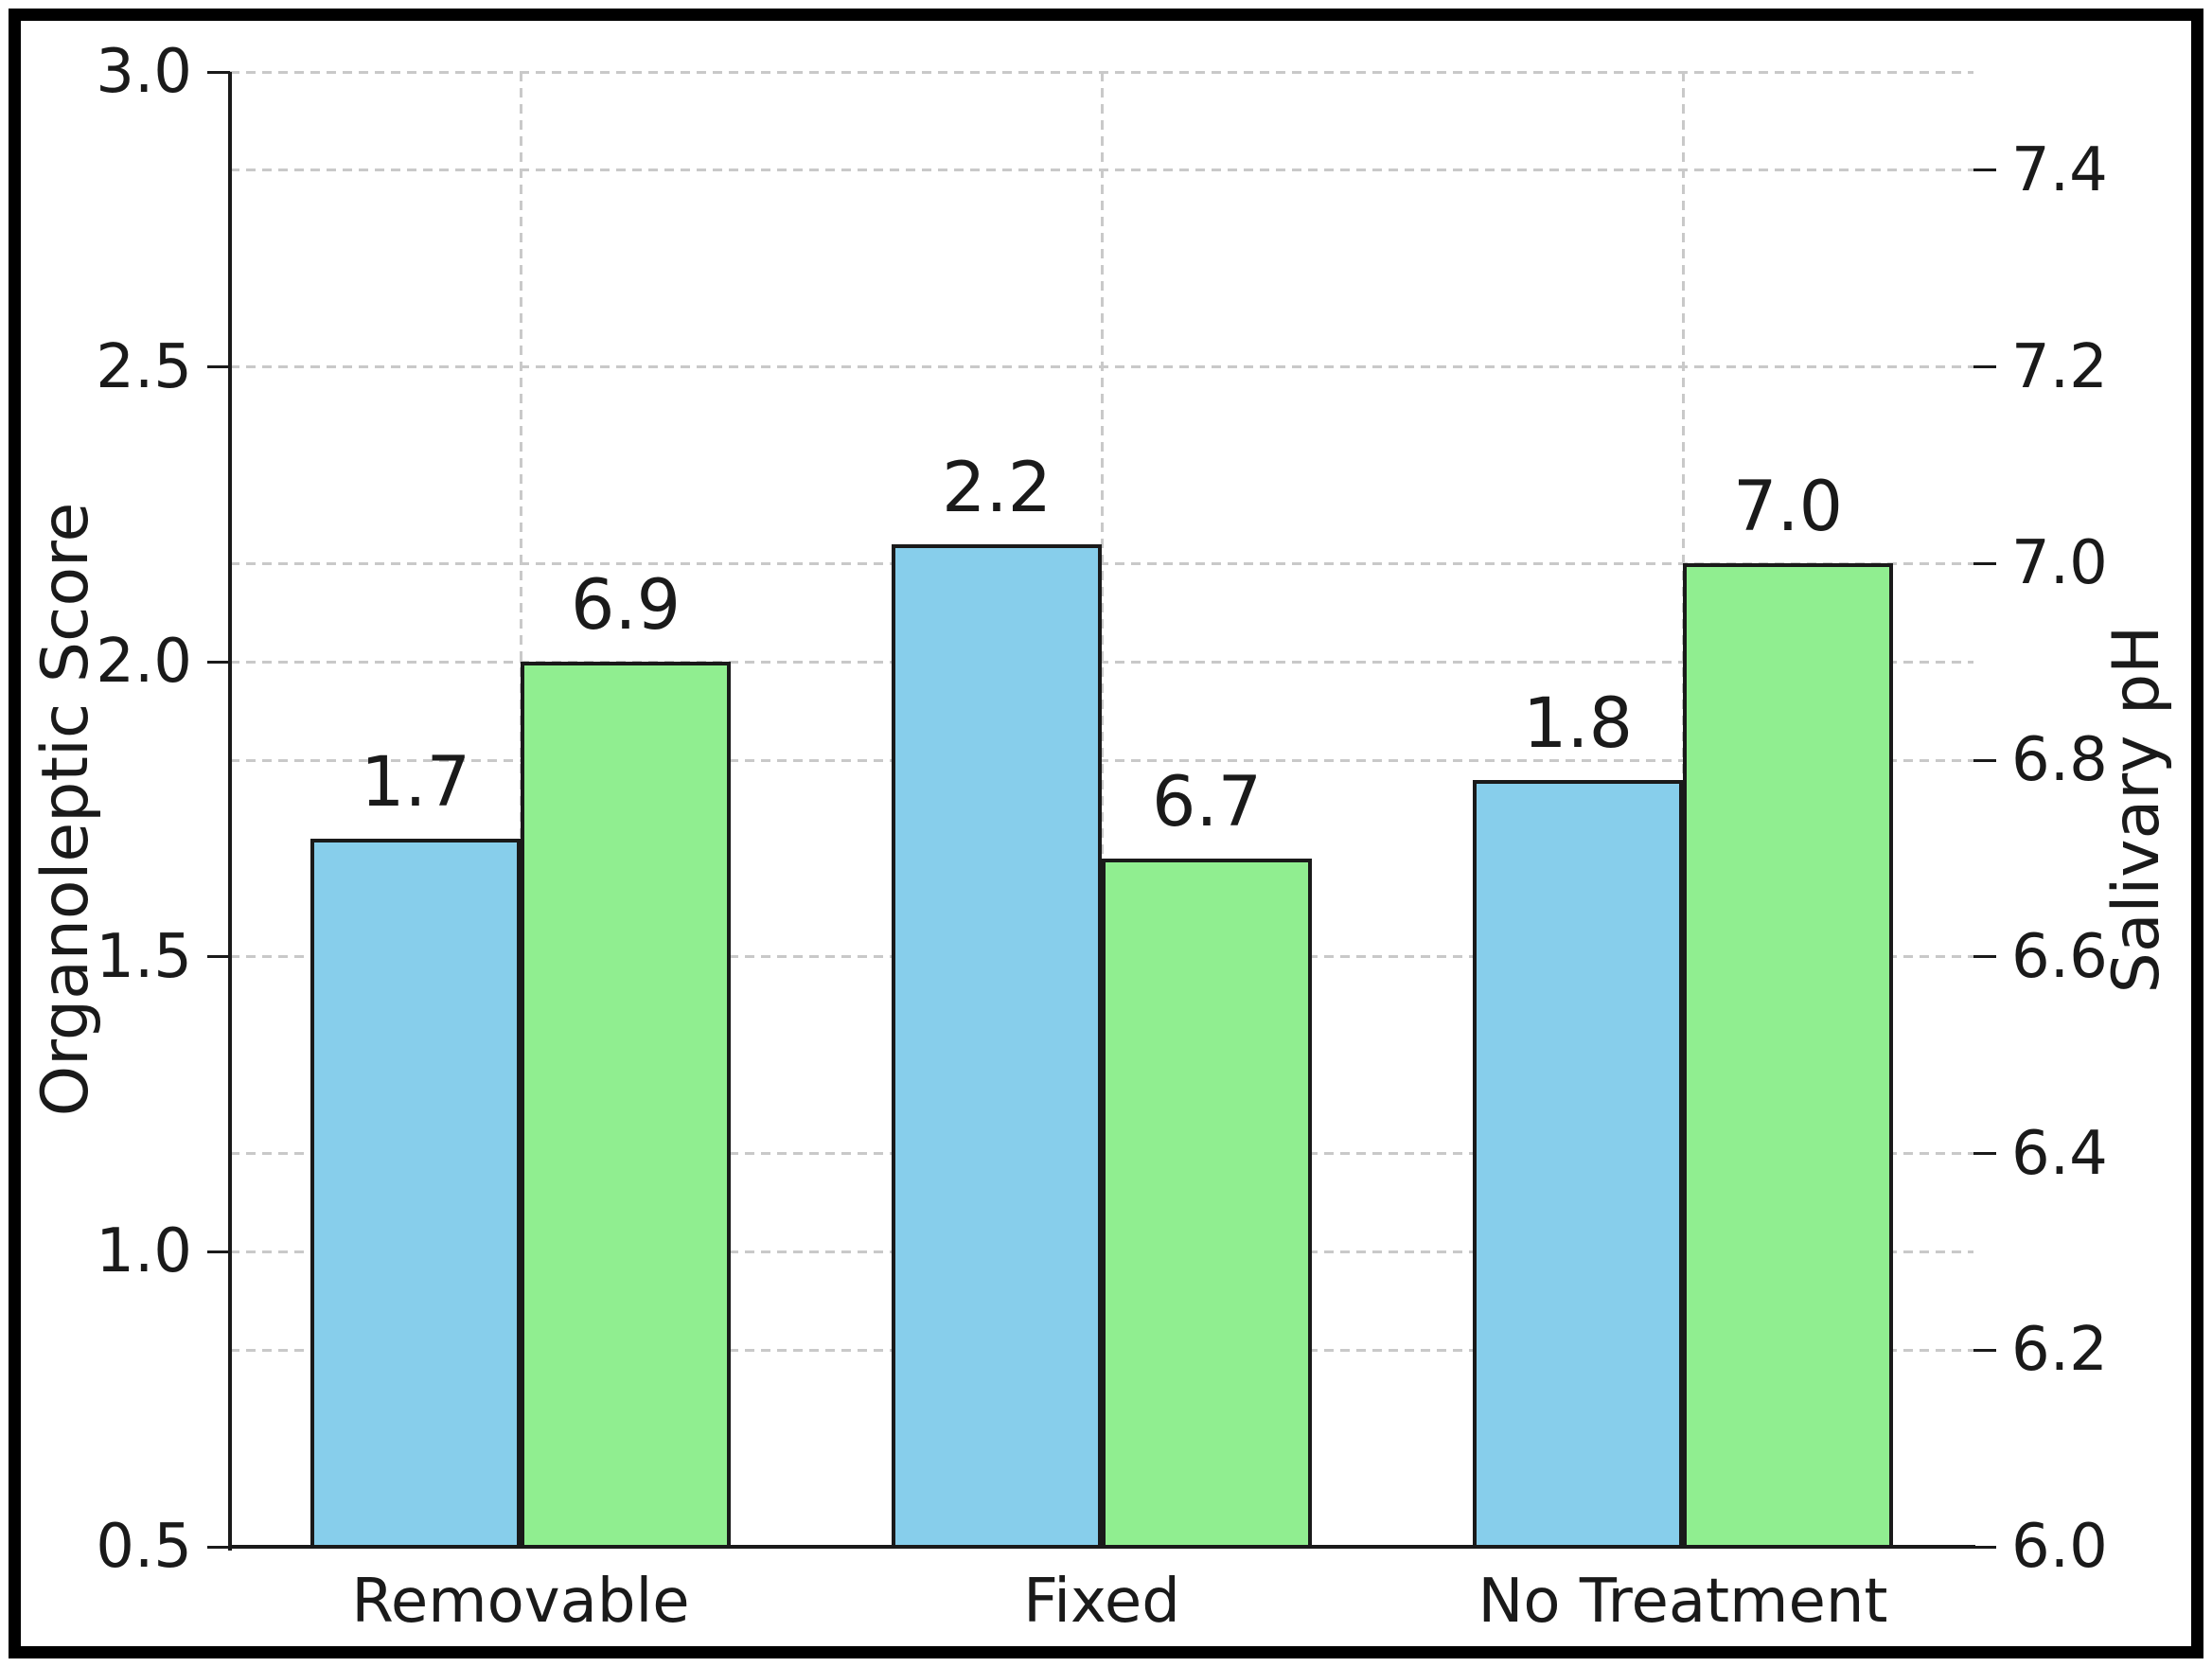 Image resolution: width=2212 pixels, height=1667 pixels. What do you see at coordinates (2059, 1153) in the screenshot?
I see `right-tick-label: 6.4` at bounding box center [2059, 1153].